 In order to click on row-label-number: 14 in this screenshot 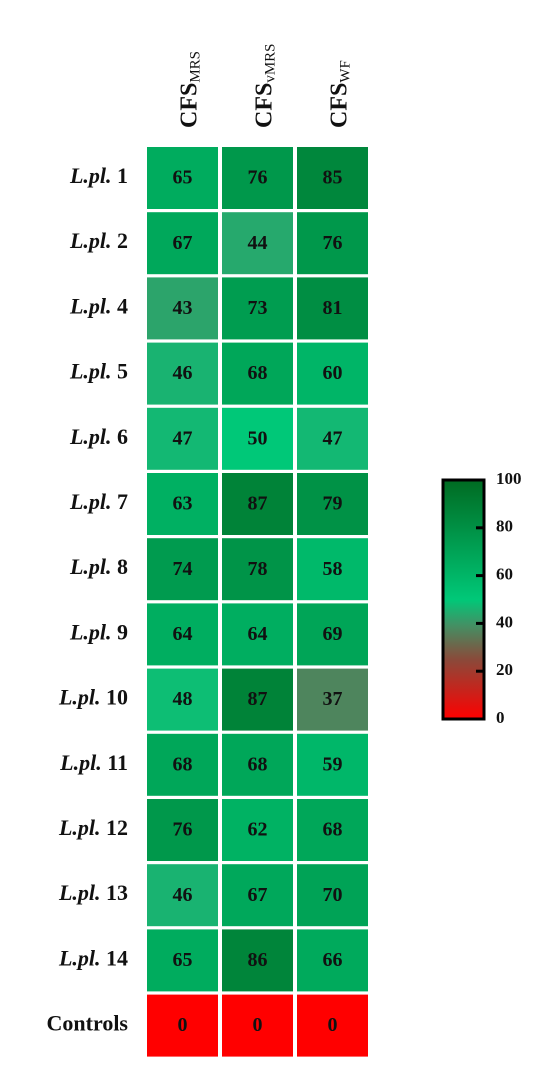, I will do `click(115, 957)`.